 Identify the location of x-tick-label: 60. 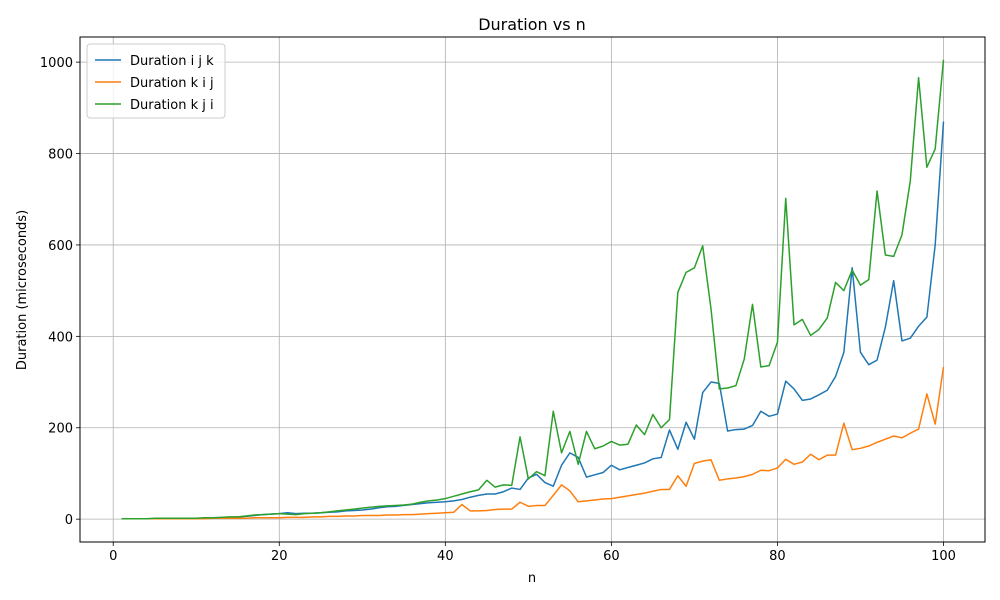
(611, 556).